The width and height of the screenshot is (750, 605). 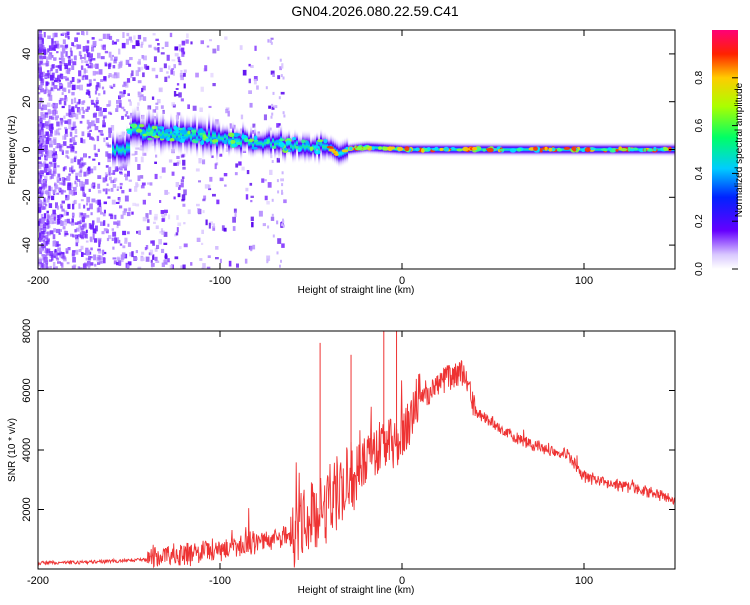 I want to click on x-tick-label: 0, so click(x=402, y=581).